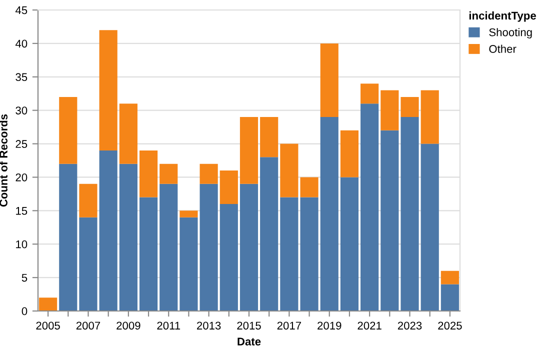 The width and height of the screenshot is (550, 347). Describe the element at coordinates (22, 110) in the screenshot. I see `y-tick-label: 30` at that location.